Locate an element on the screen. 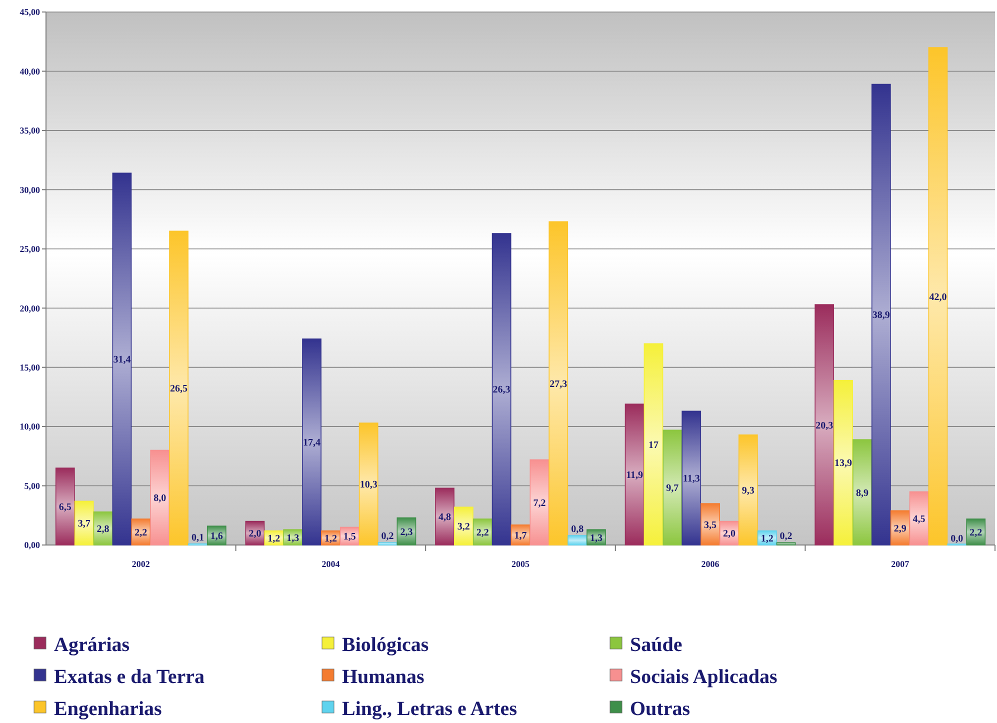  legend-label: Exatas e da Terra is located at coordinates (129, 677).